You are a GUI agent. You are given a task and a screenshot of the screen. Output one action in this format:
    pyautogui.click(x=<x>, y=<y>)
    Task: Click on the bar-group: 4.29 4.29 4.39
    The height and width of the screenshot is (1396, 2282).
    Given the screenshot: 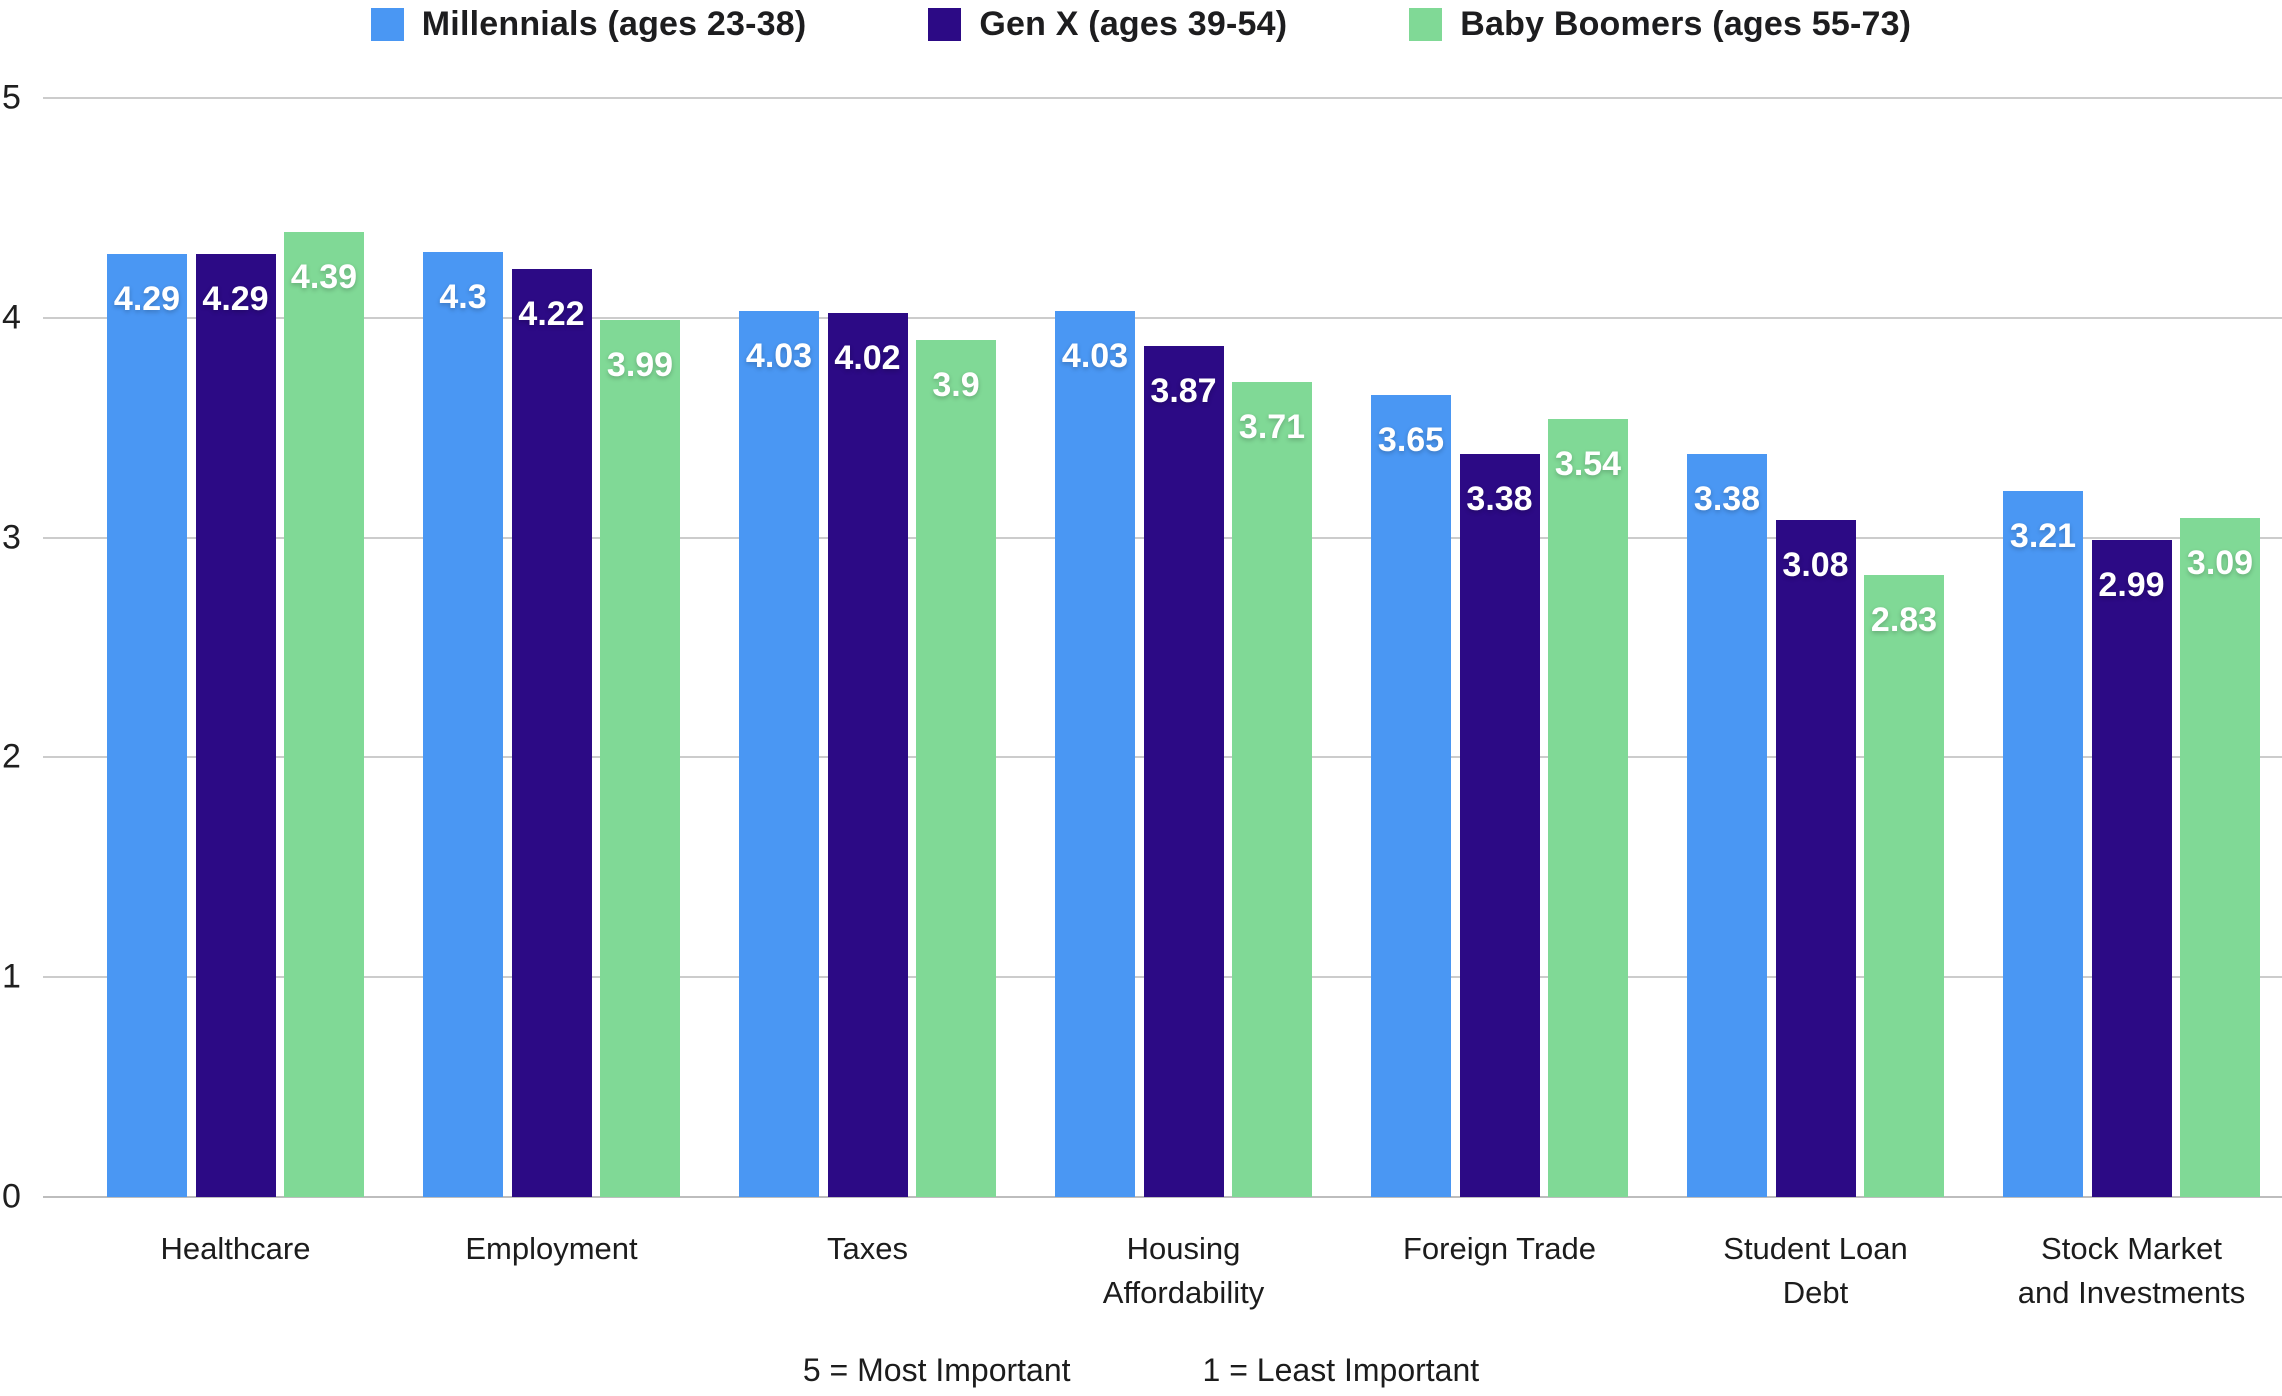 What is the action you would take?
    pyautogui.click(x=235, y=647)
    